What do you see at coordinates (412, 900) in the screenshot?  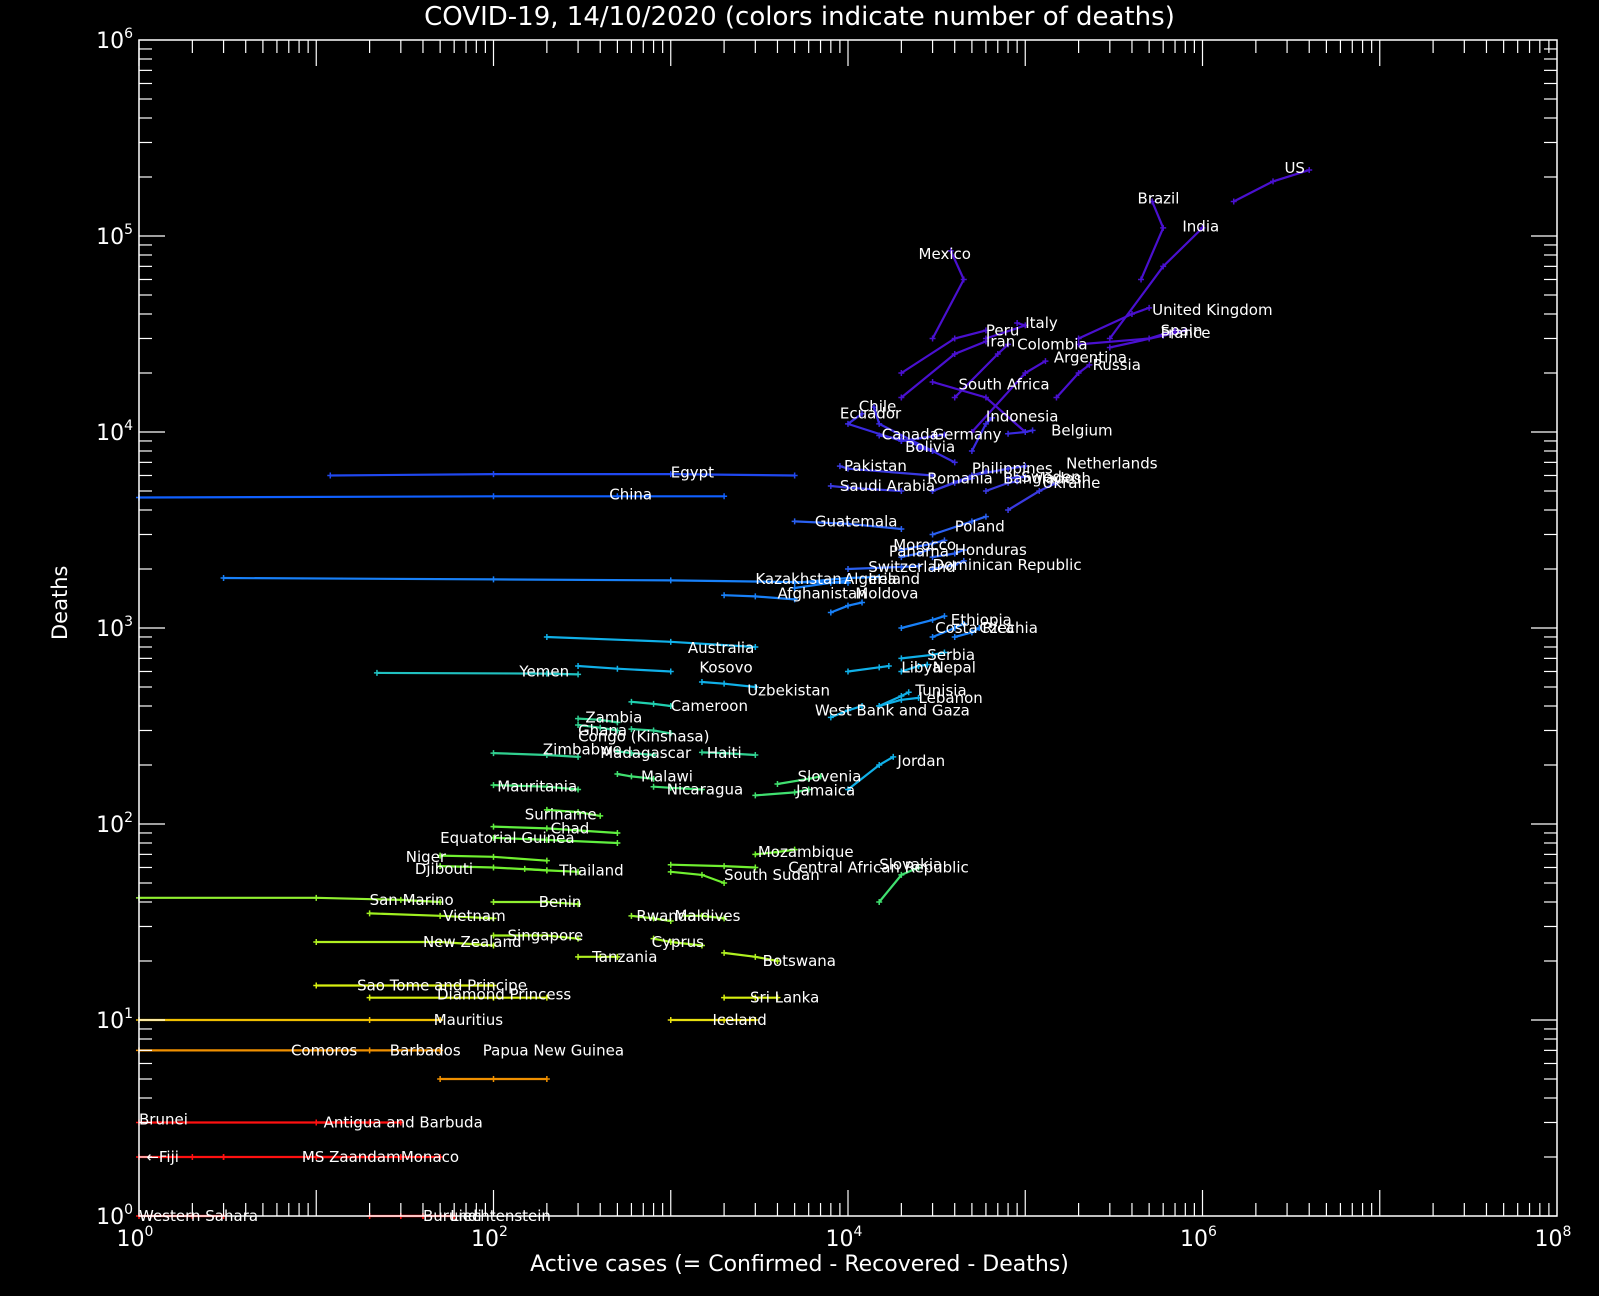 I see `country-label: San Marino` at bounding box center [412, 900].